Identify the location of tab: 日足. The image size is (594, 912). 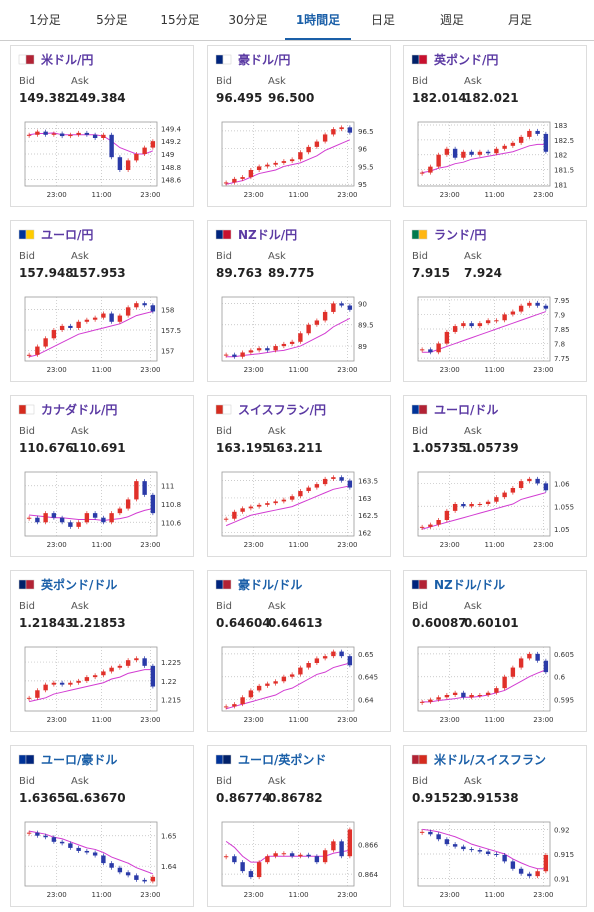
(382, 20).